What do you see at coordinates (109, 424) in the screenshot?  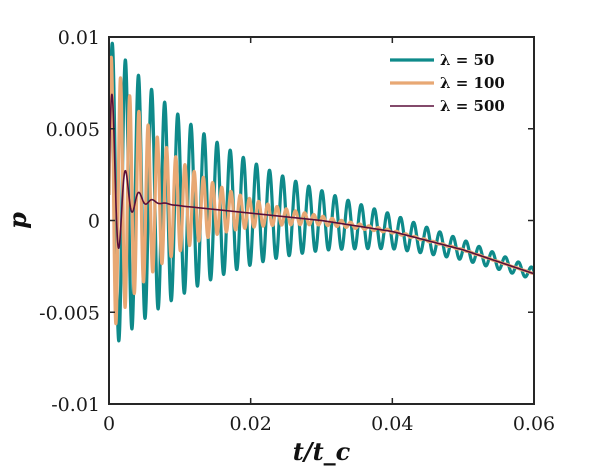 I see `x-tick-label: 0` at bounding box center [109, 424].